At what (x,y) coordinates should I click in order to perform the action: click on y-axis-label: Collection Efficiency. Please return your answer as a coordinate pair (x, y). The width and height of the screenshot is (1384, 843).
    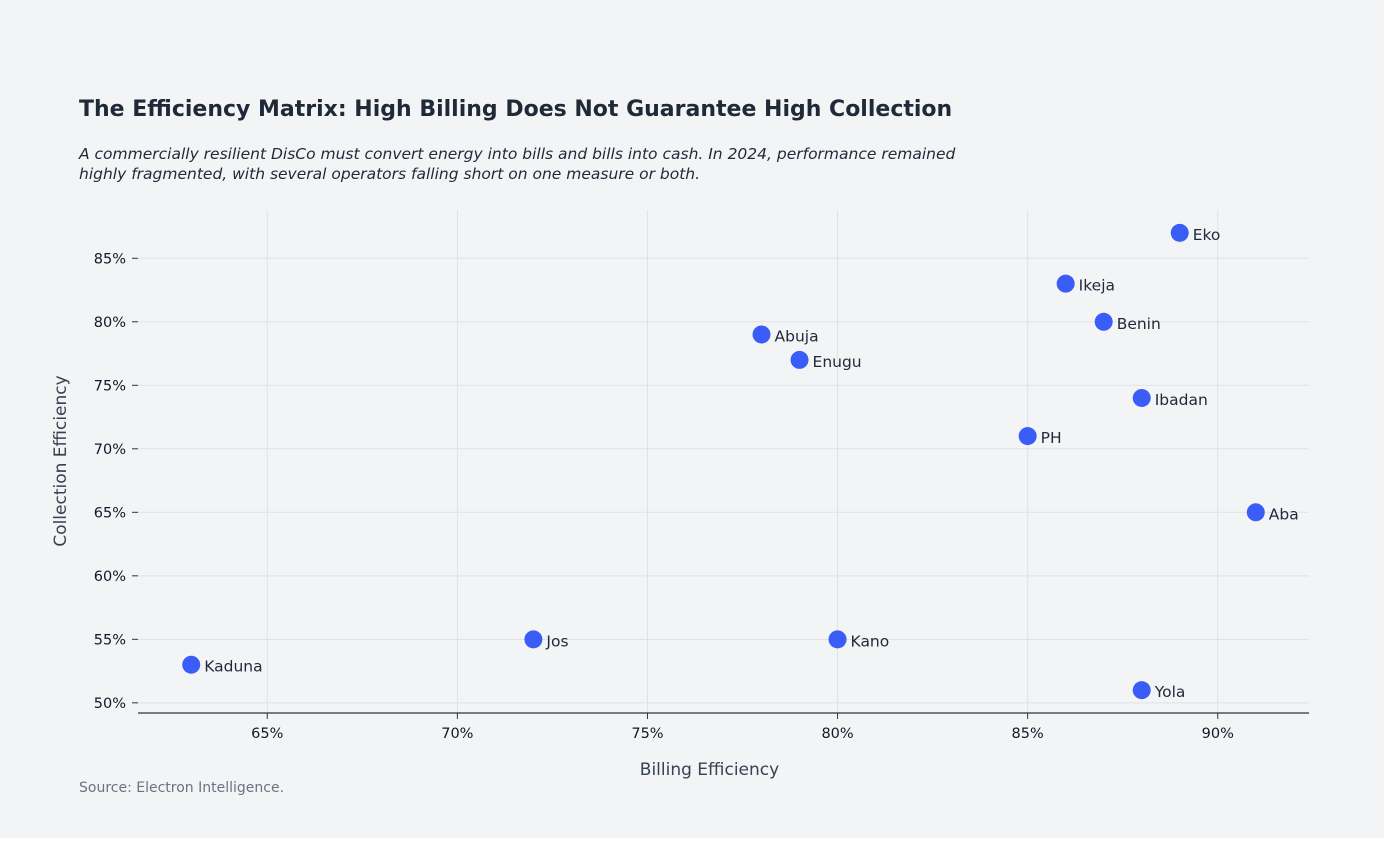
    Looking at the image, I should click on (61, 460).